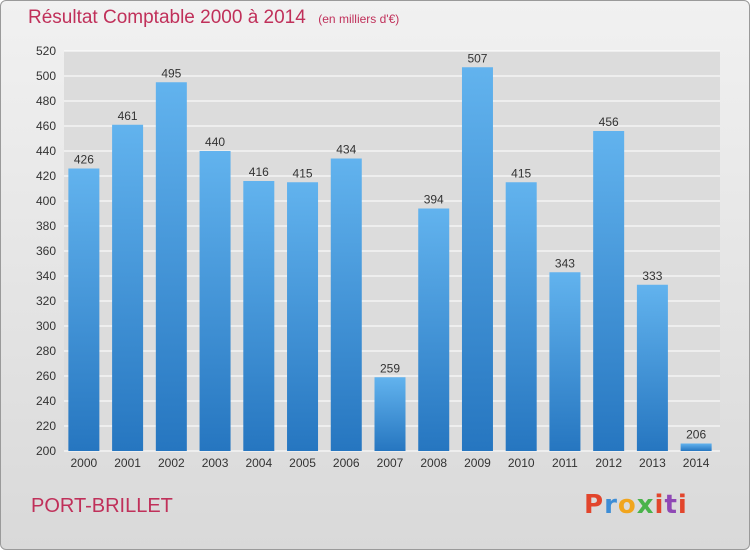 This screenshot has height=550, width=750. Describe the element at coordinates (171, 266) in the screenshot. I see `bar-2002` at that location.